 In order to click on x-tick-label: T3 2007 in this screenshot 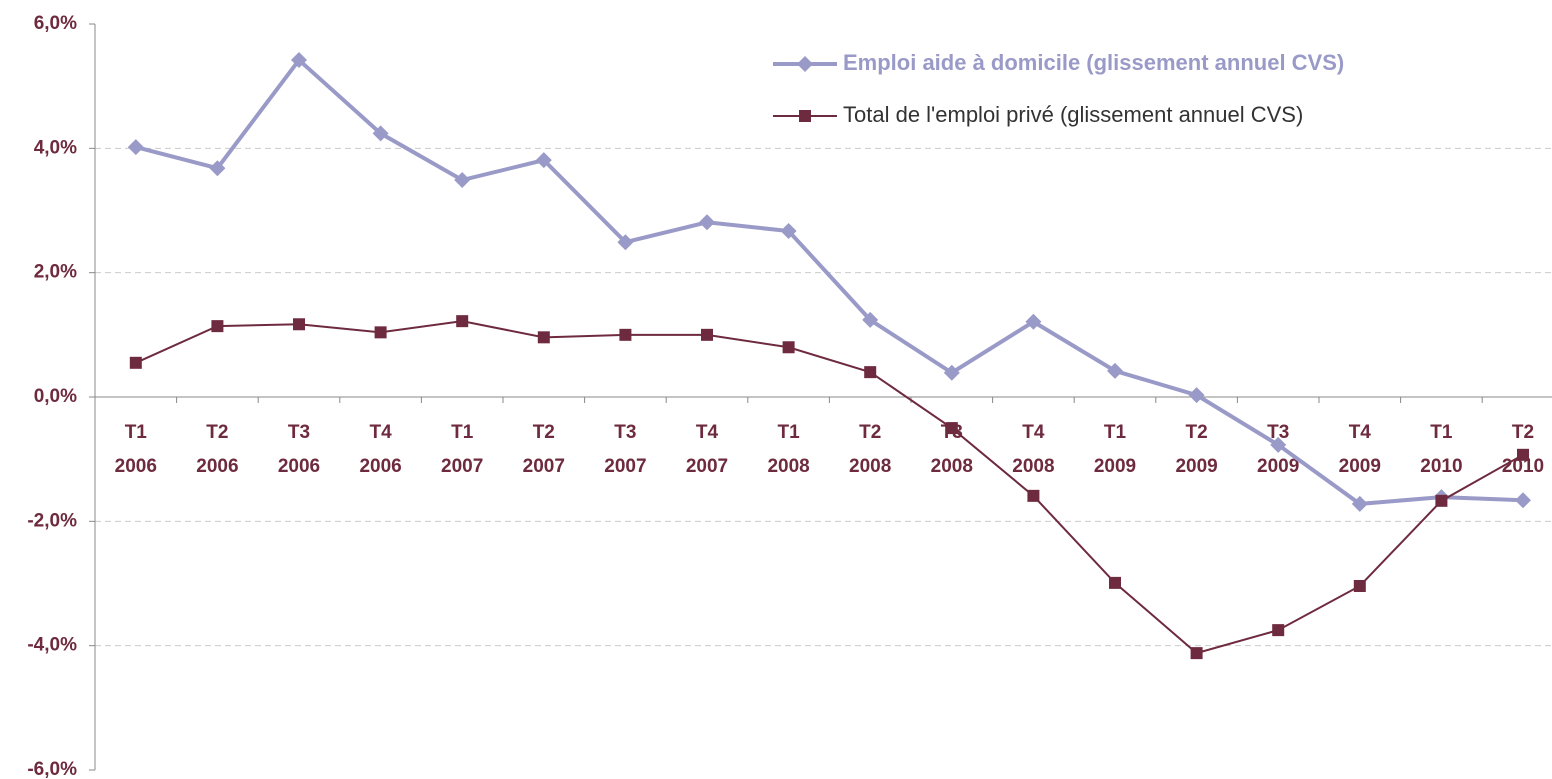, I will do `click(625, 449)`.